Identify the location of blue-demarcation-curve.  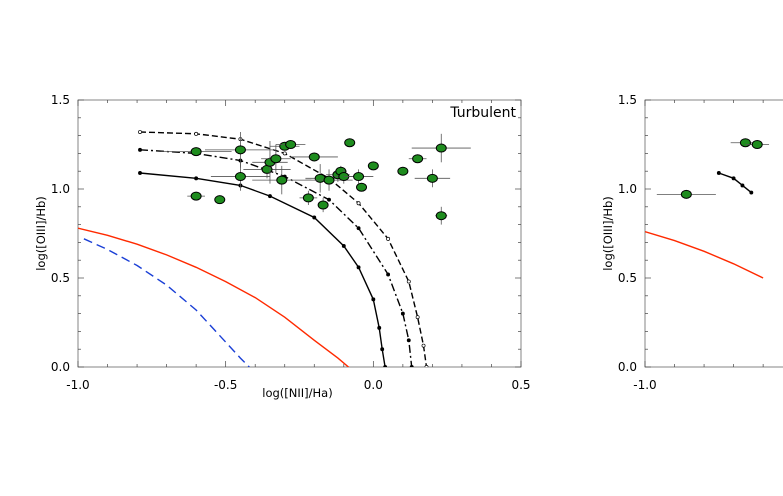
(166, 302).